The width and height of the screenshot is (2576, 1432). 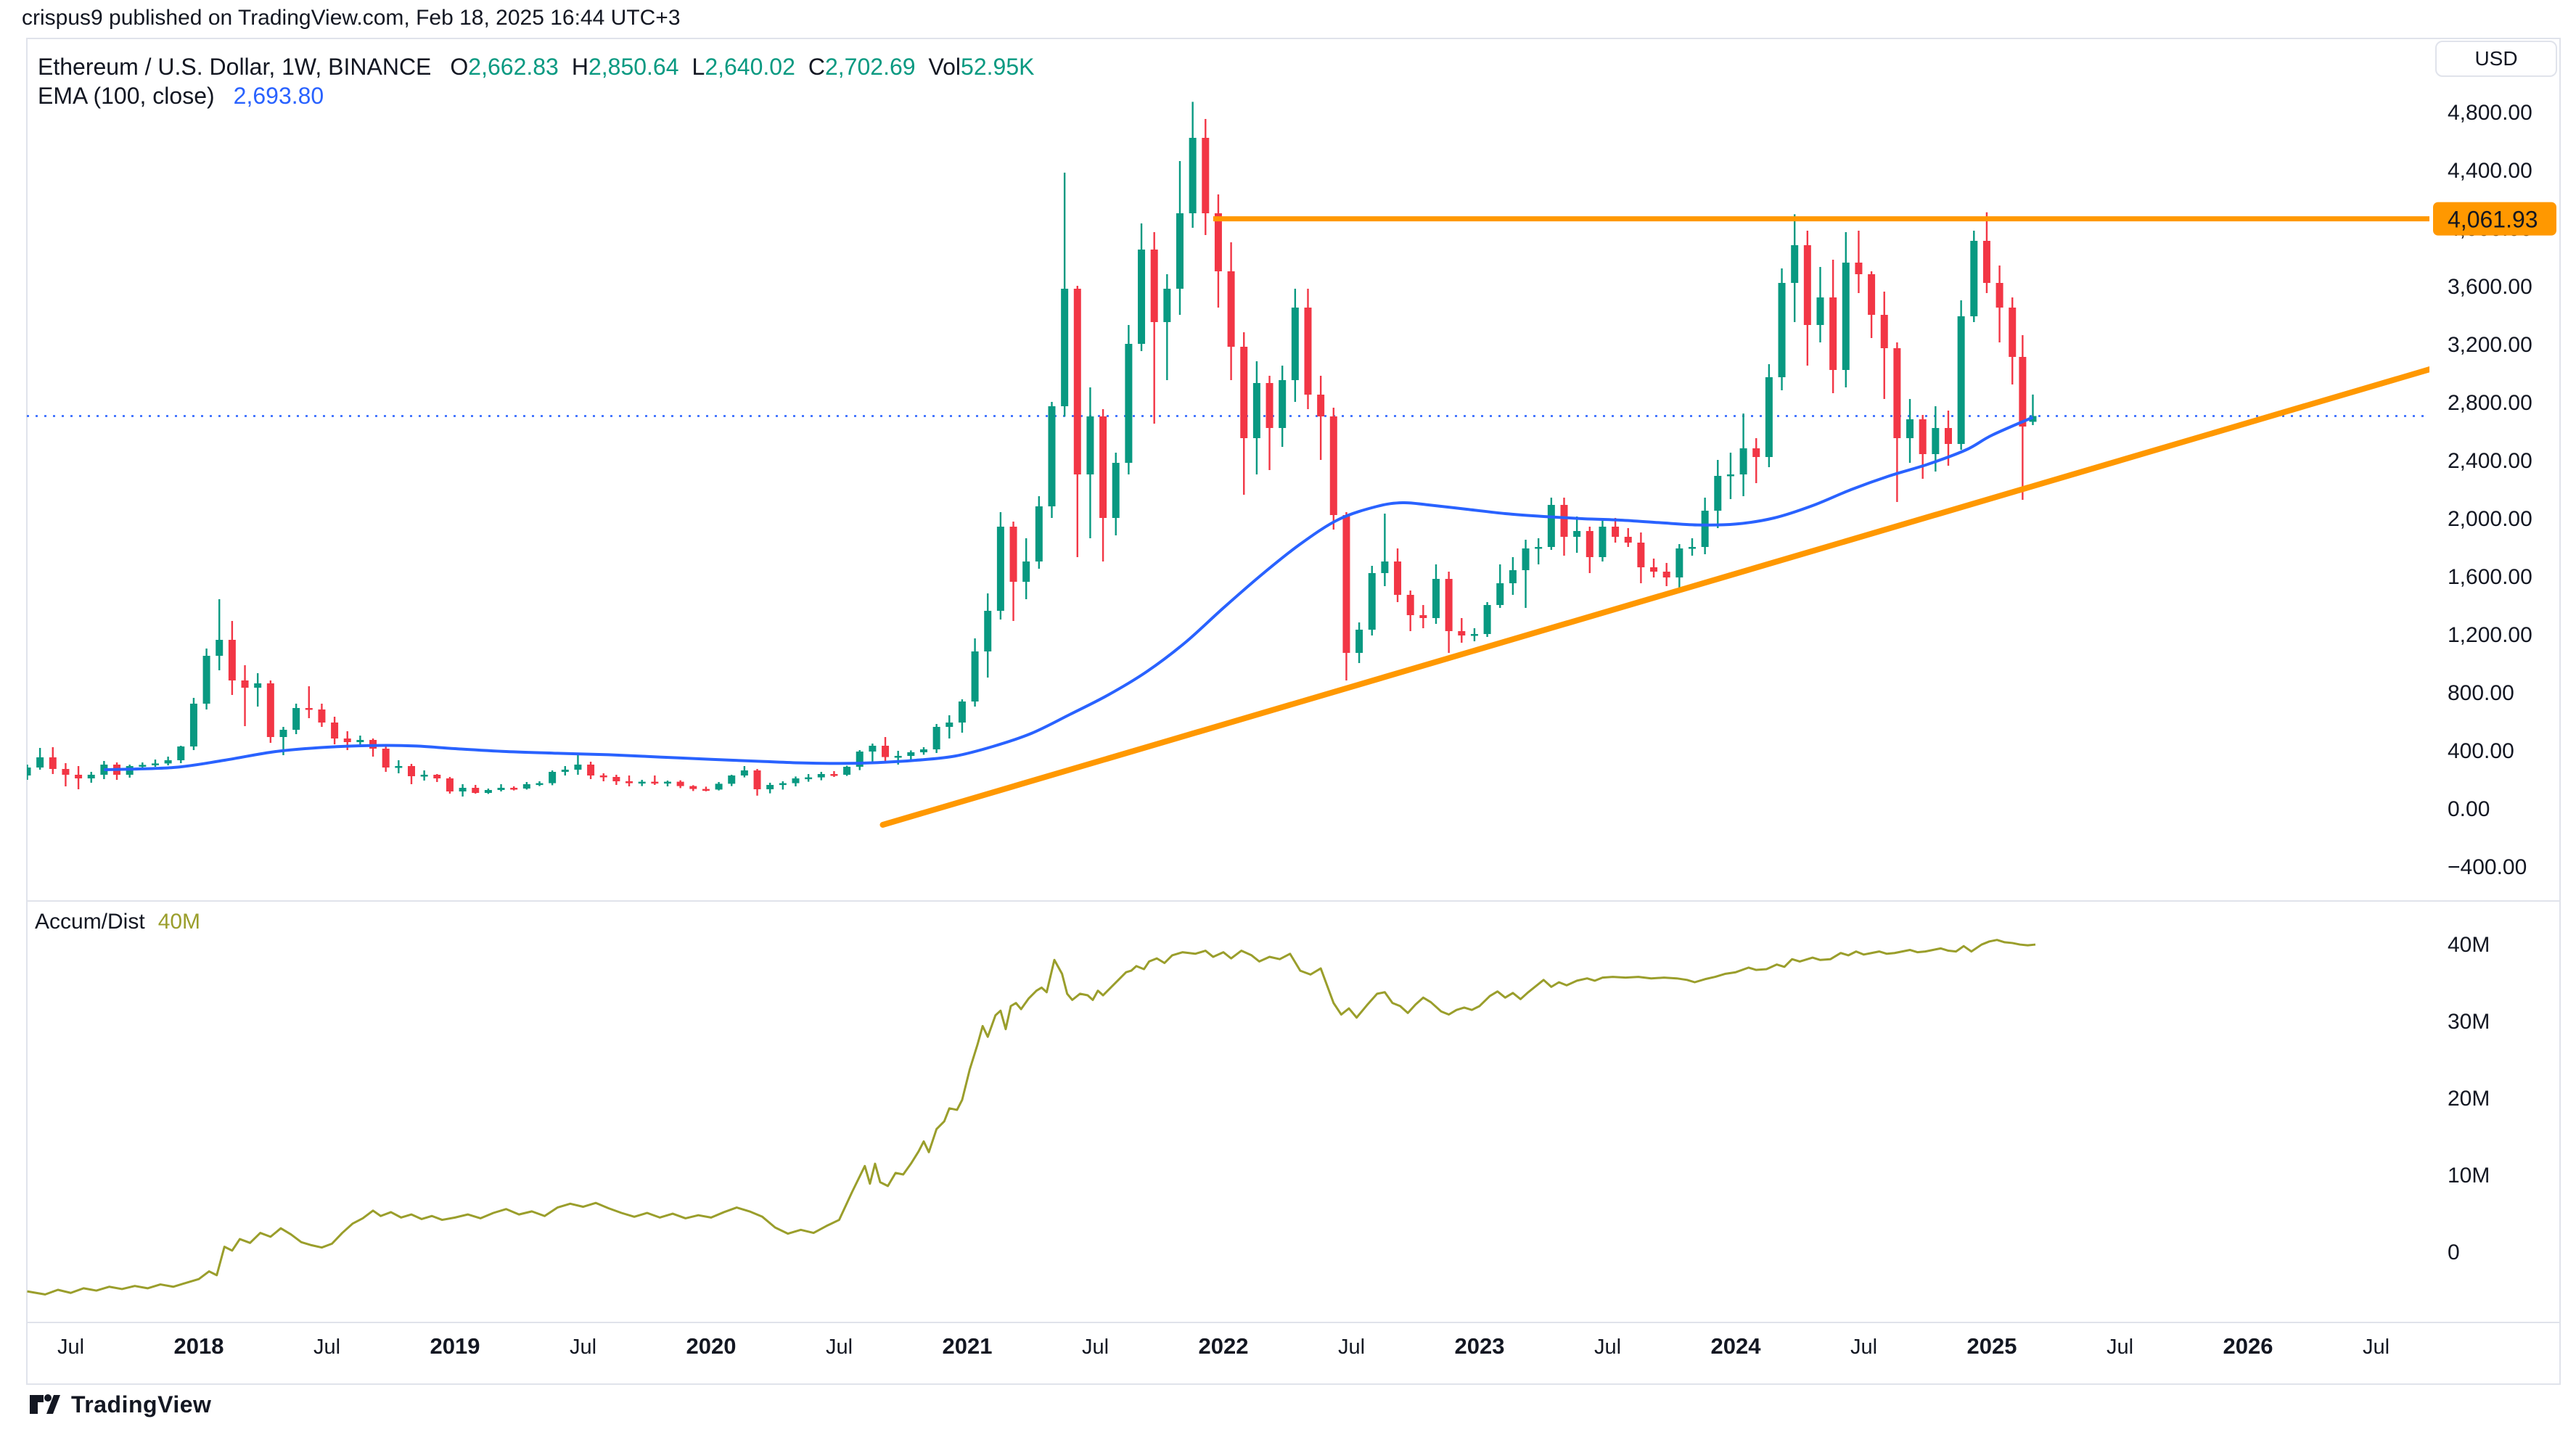 What do you see at coordinates (90, 922) in the screenshot?
I see `accum-dist-title: Accum/Dist` at bounding box center [90, 922].